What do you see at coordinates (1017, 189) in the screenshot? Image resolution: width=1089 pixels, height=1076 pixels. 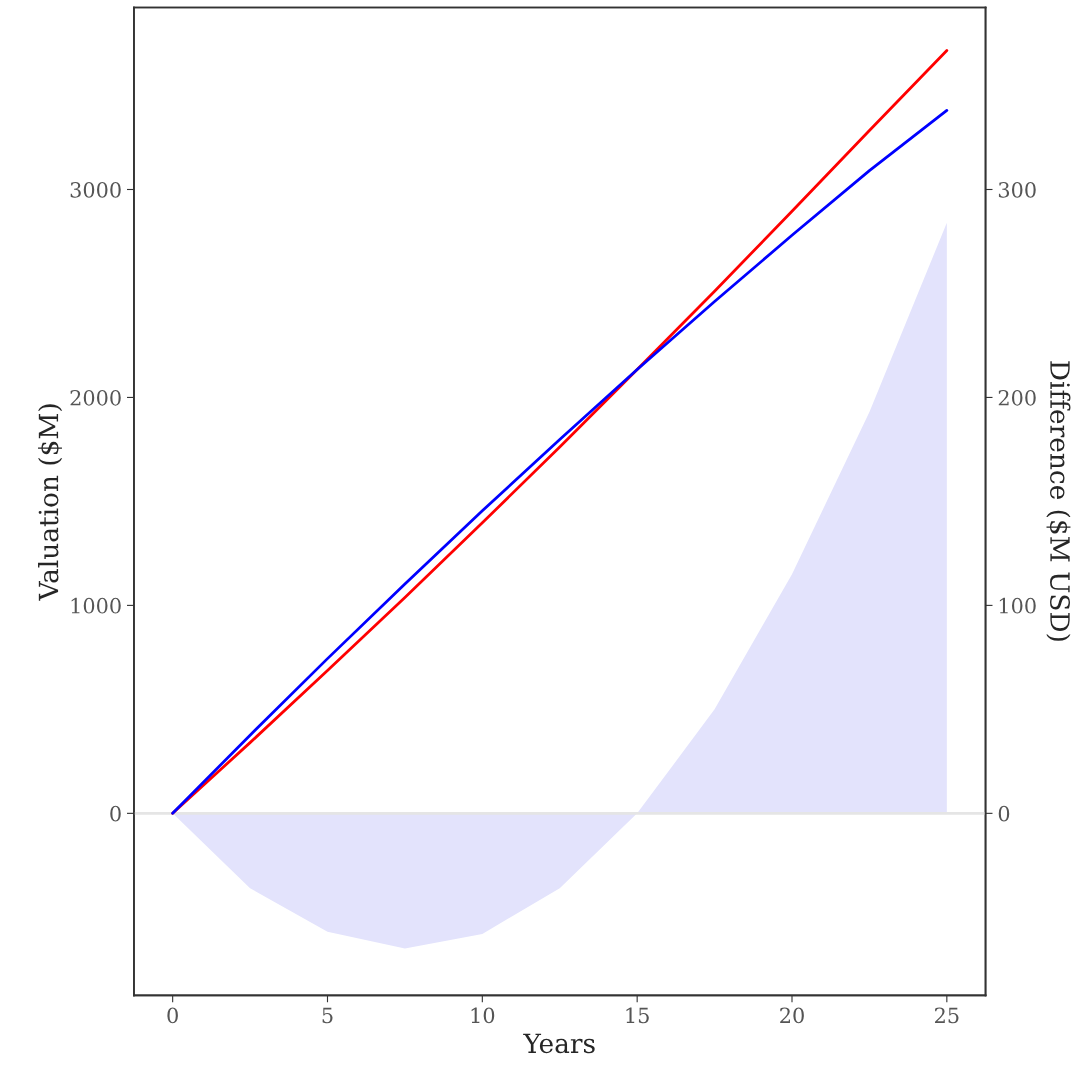 I see `y2-tick-label: 300` at bounding box center [1017, 189].